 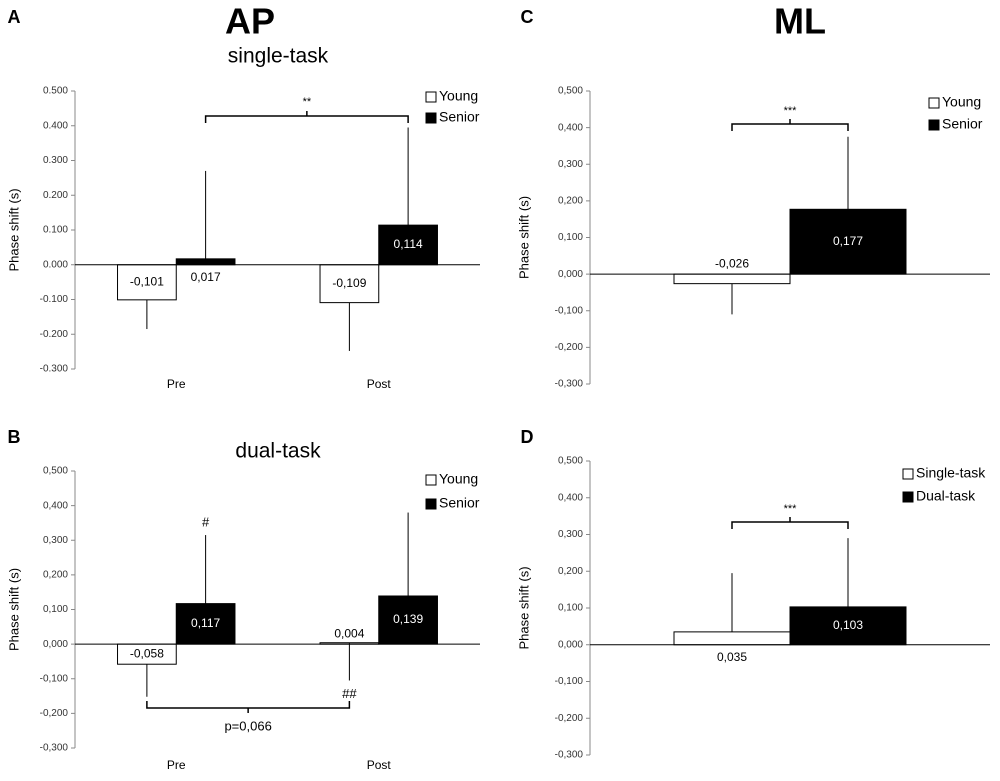 What do you see at coordinates (205, 623) in the screenshot?
I see `value-label: 0,117` at bounding box center [205, 623].